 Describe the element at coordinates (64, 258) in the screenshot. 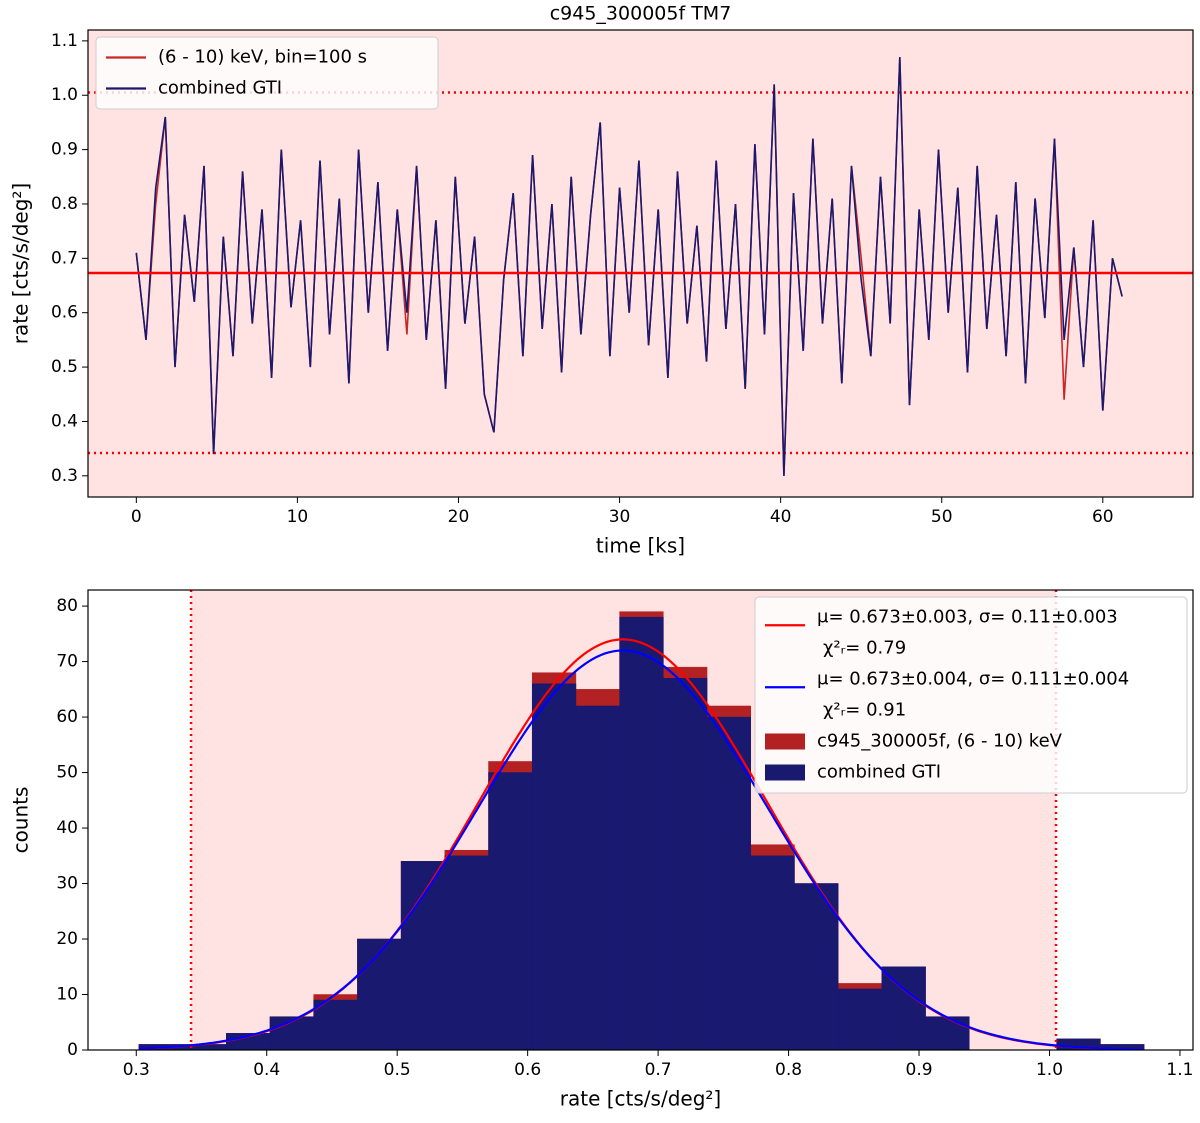

I see `y-tick-label: 0.7` at that location.